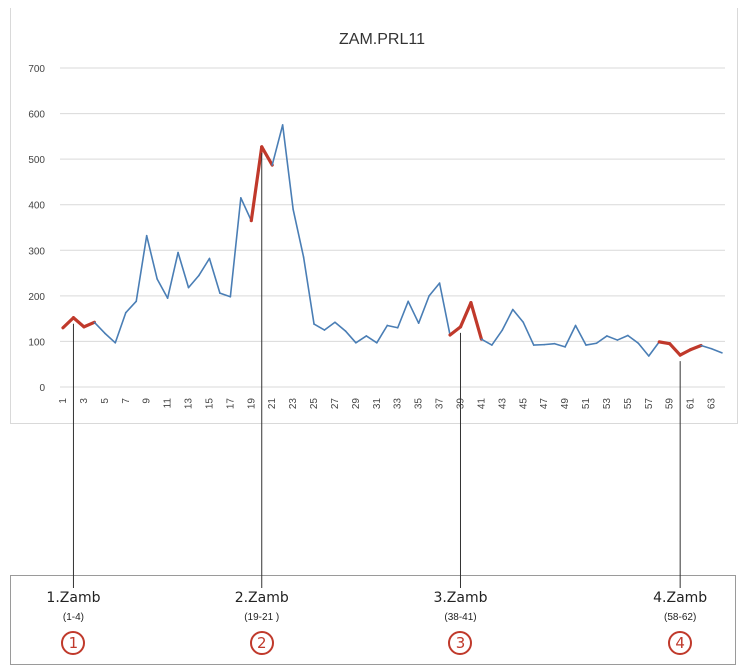 The width and height of the screenshot is (738, 667). What do you see at coordinates (272, 404) in the screenshot?
I see `x-tick-label: 21` at bounding box center [272, 404].